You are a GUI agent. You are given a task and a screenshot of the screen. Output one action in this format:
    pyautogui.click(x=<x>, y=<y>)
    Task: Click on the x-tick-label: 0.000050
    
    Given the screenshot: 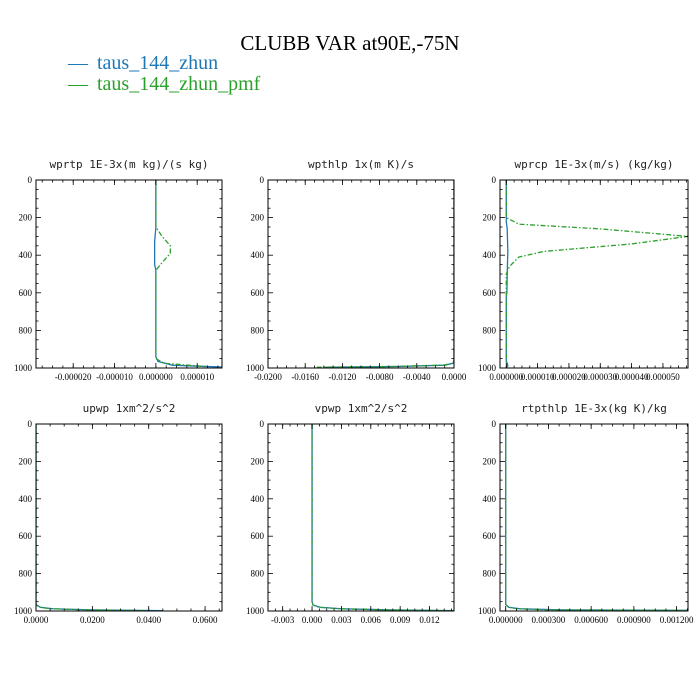 What is the action you would take?
    pyautogui.click(x=663, y=377)
    